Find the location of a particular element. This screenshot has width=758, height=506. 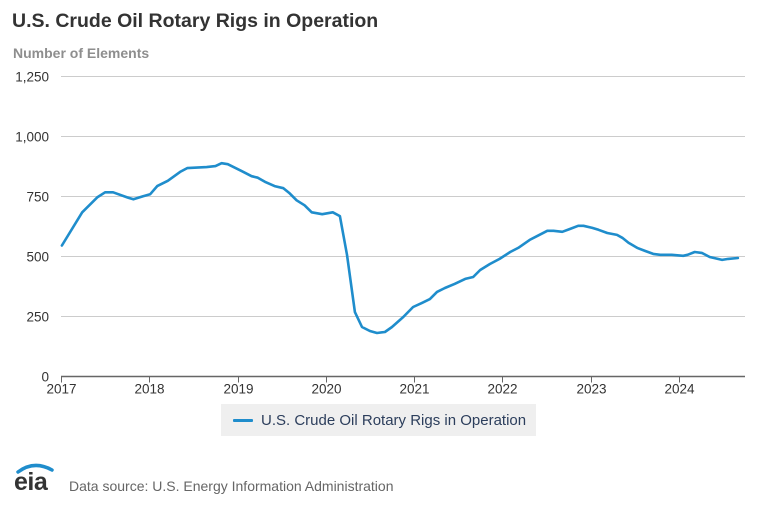

eia-logo-arc-icon is located at coordinates (35, 468).